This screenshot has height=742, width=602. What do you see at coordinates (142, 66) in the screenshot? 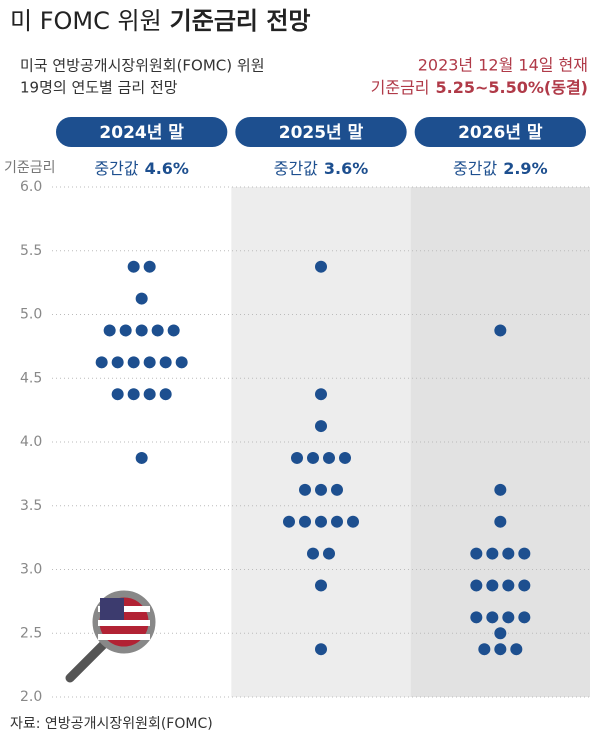
I see `subtitle: 미국 연방공개시장위원회(FOMC) 위원` at bounding box center [142, 66].